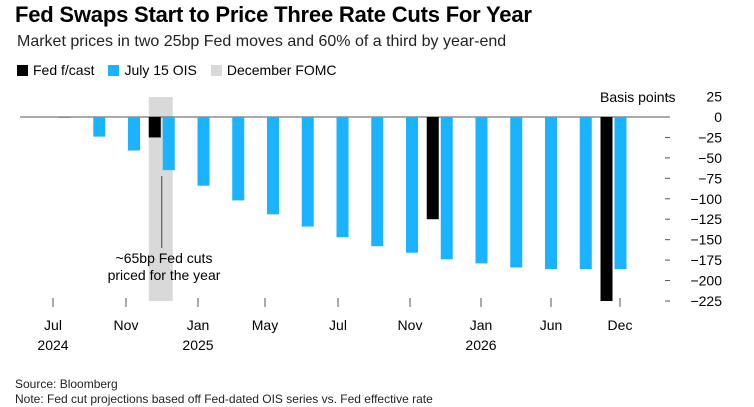 This screenshot has width=754, height=407. I want to click on x-year-label: 2026, so click(480, 345).